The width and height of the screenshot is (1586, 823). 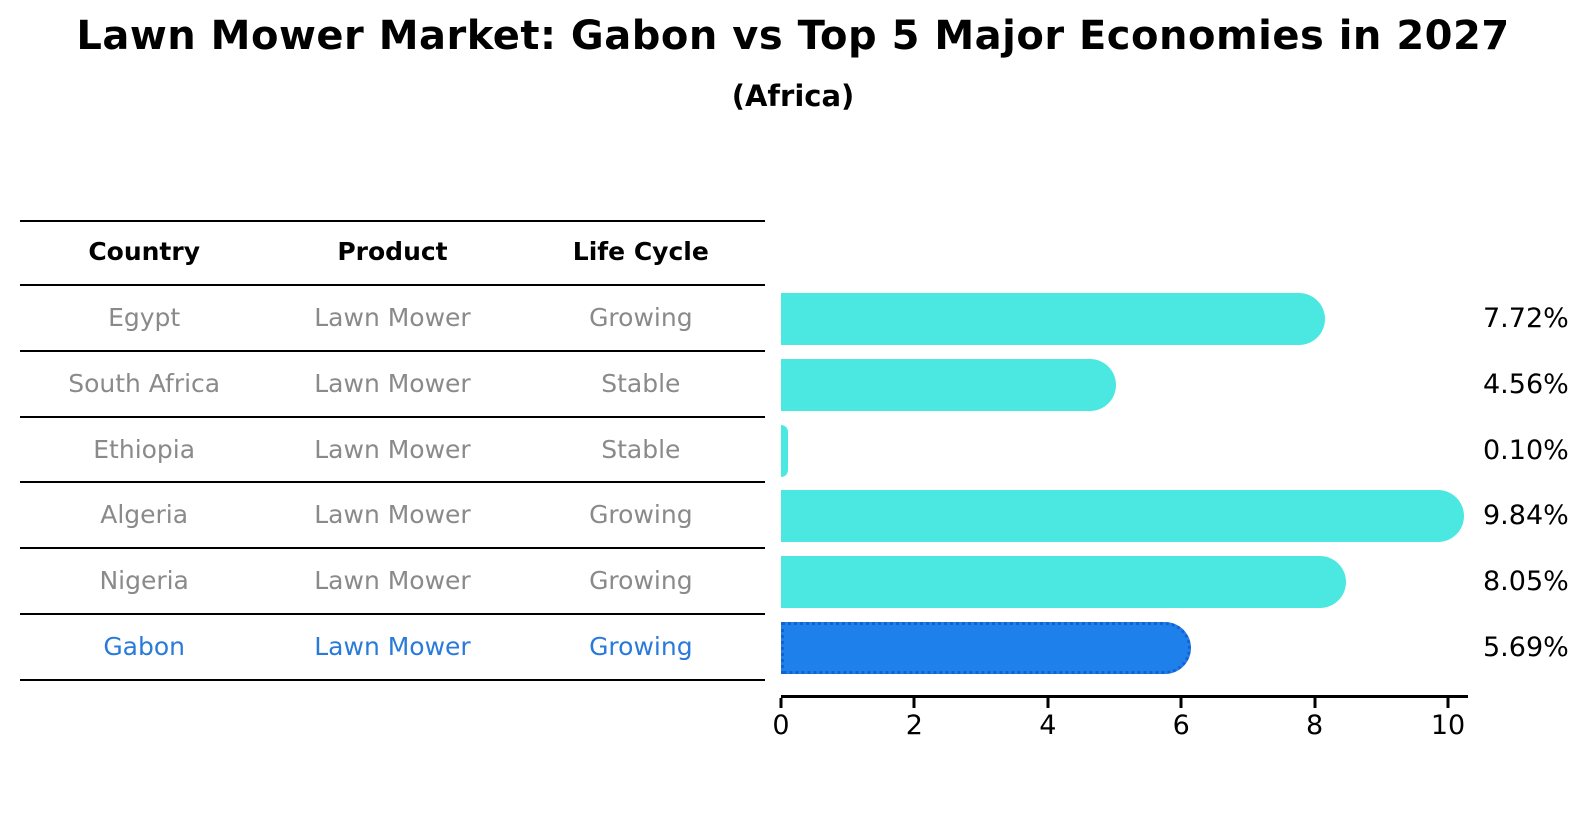 I want to click on cell-country: Algeria, so click(x=144, y=515).